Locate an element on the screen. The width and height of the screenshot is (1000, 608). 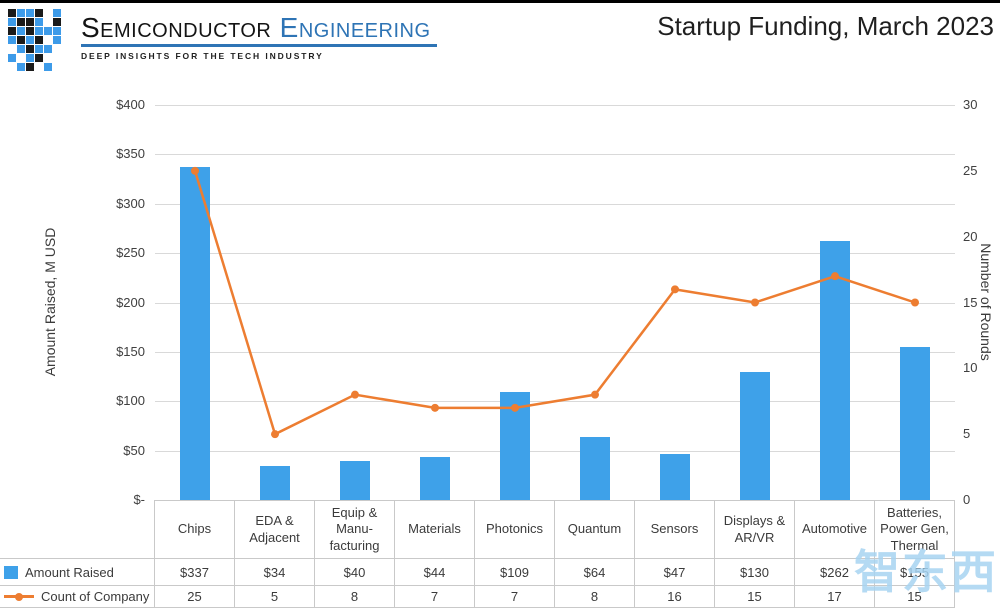
bar-chips is located at coordinates (195, 333).